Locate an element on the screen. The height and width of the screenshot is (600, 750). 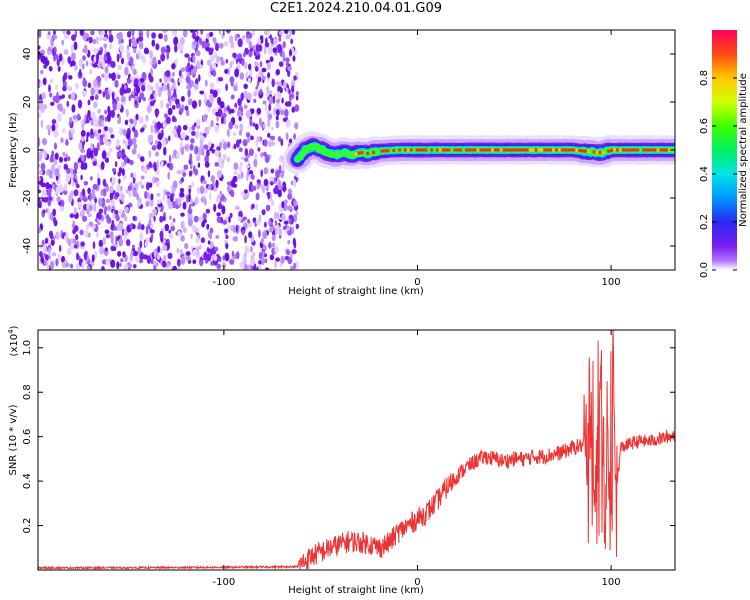
snr-y-scale-label: (x104) is located at coordinates (13, 340).